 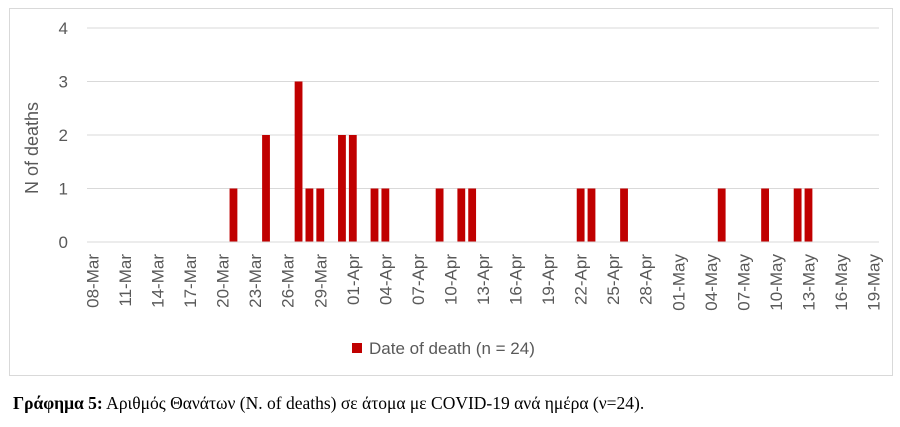 What do you see at coordinates (158, 281) in the screenshot?
I see `x-tick-label: 14-Mar` at bounding box center [158, 281].